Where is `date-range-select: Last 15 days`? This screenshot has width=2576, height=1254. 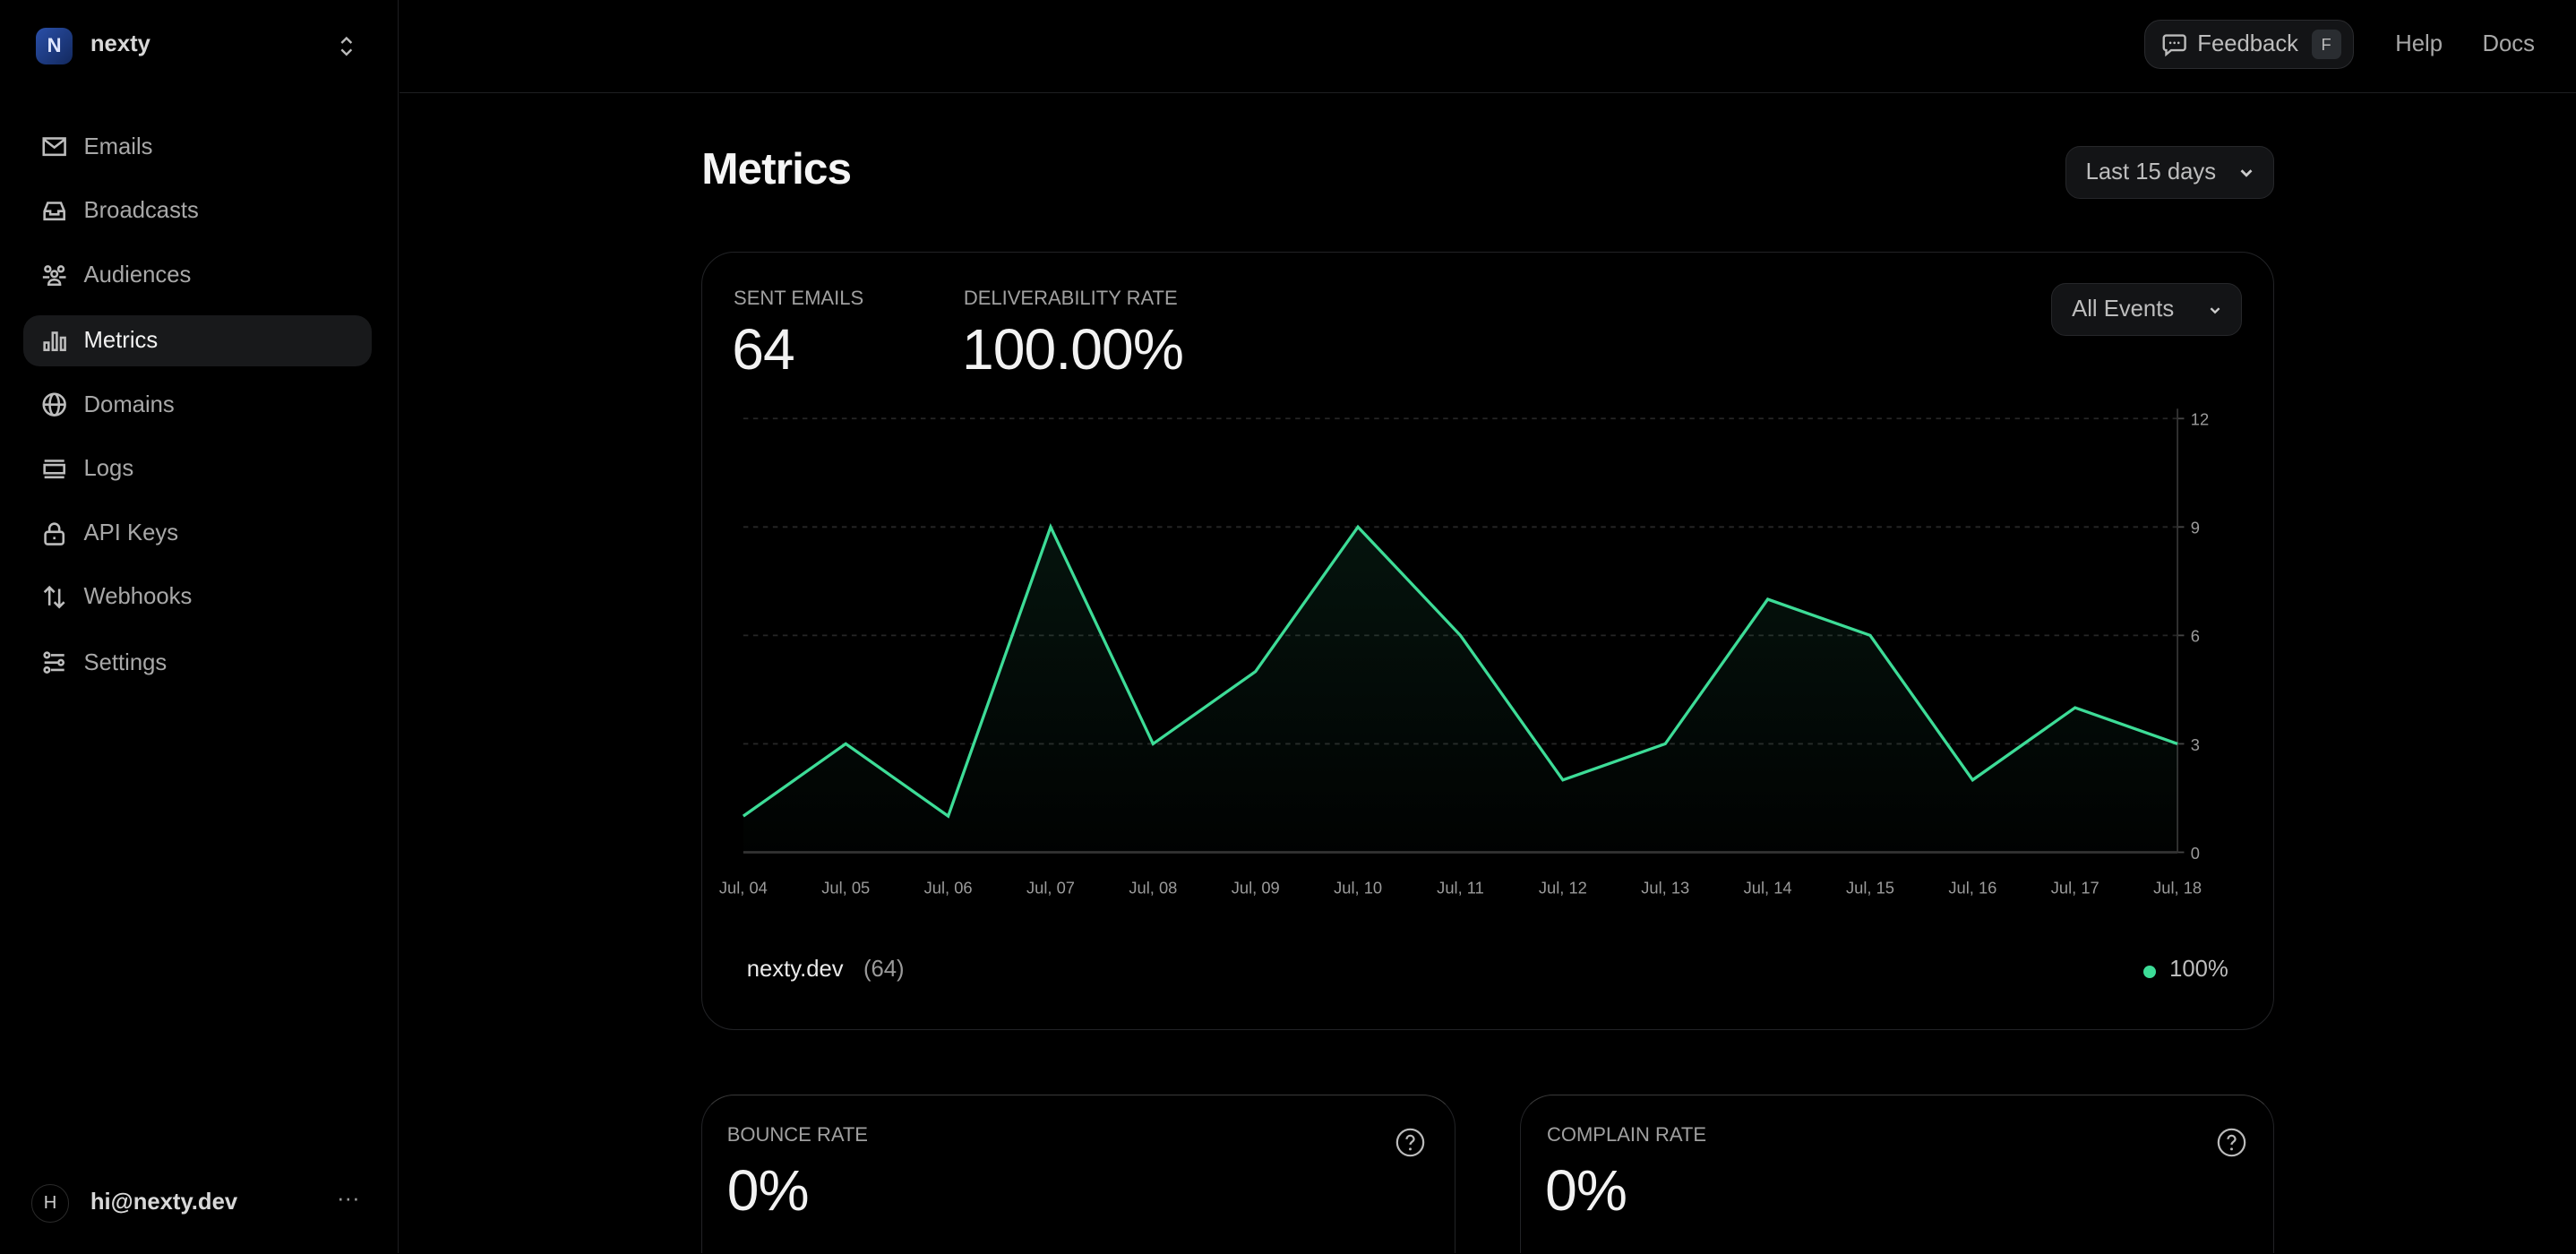
date-range-select: Last 15 days is located at coordinates (2169, 172).